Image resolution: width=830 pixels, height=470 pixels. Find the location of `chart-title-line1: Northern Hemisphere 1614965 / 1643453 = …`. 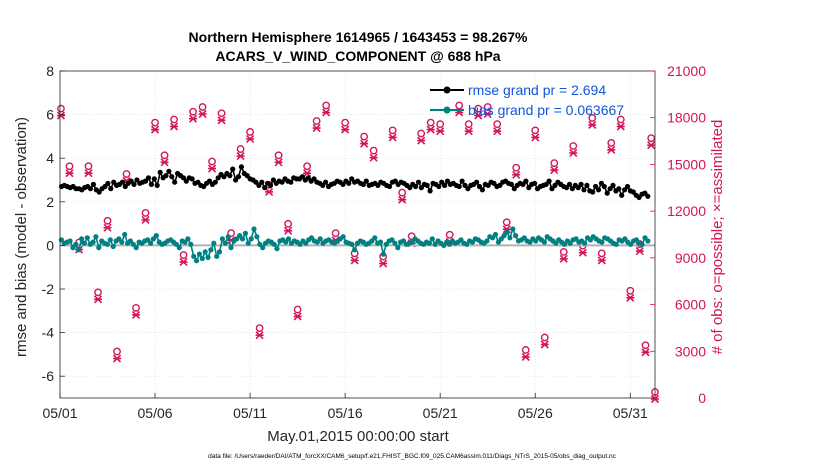

chart-title-line1: Northern Hemisphere 1614965 / 1643453 = … is located at coordinates (358, 37).